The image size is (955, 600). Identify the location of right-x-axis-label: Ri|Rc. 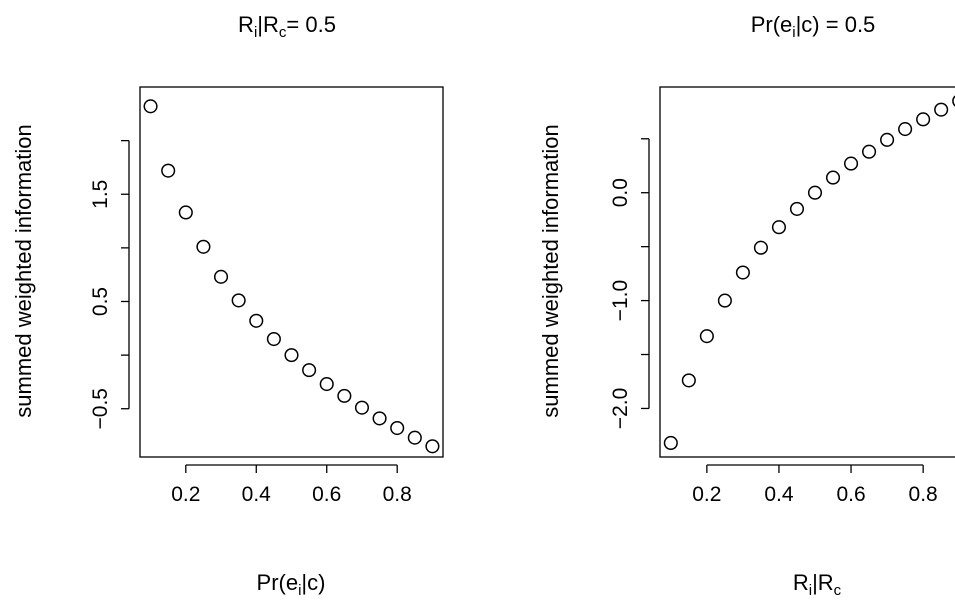
(817, 584).